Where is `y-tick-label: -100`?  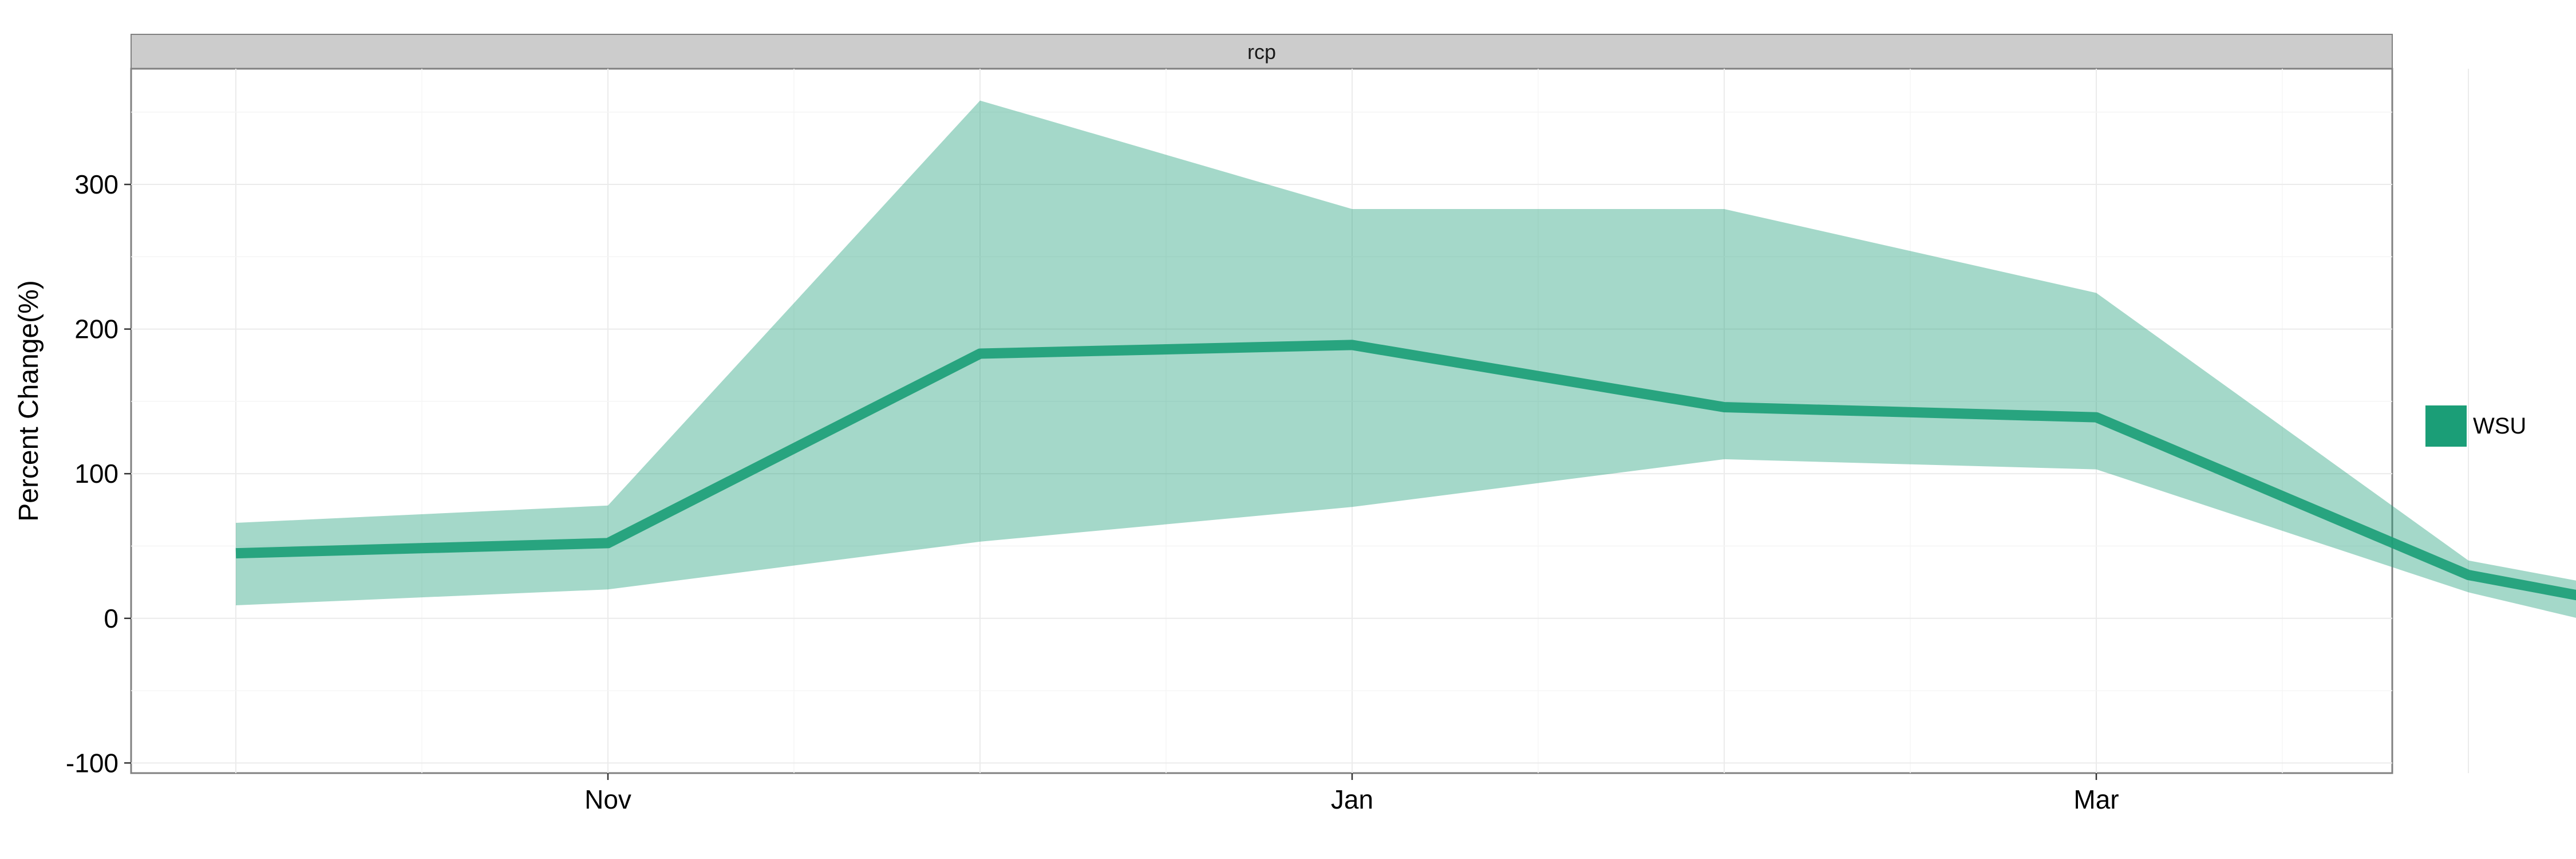
y-tick-label: -100 is located at coordinates (92, 763).